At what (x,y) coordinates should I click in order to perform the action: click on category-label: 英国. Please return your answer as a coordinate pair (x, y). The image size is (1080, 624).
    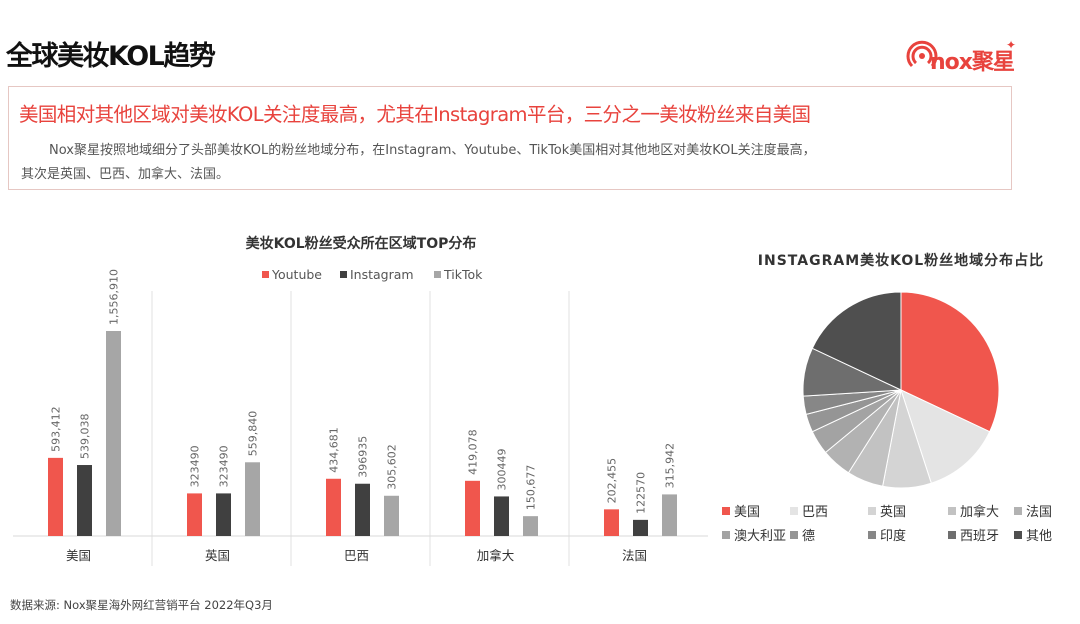
    Looking at the image, I should click on (217, 555).